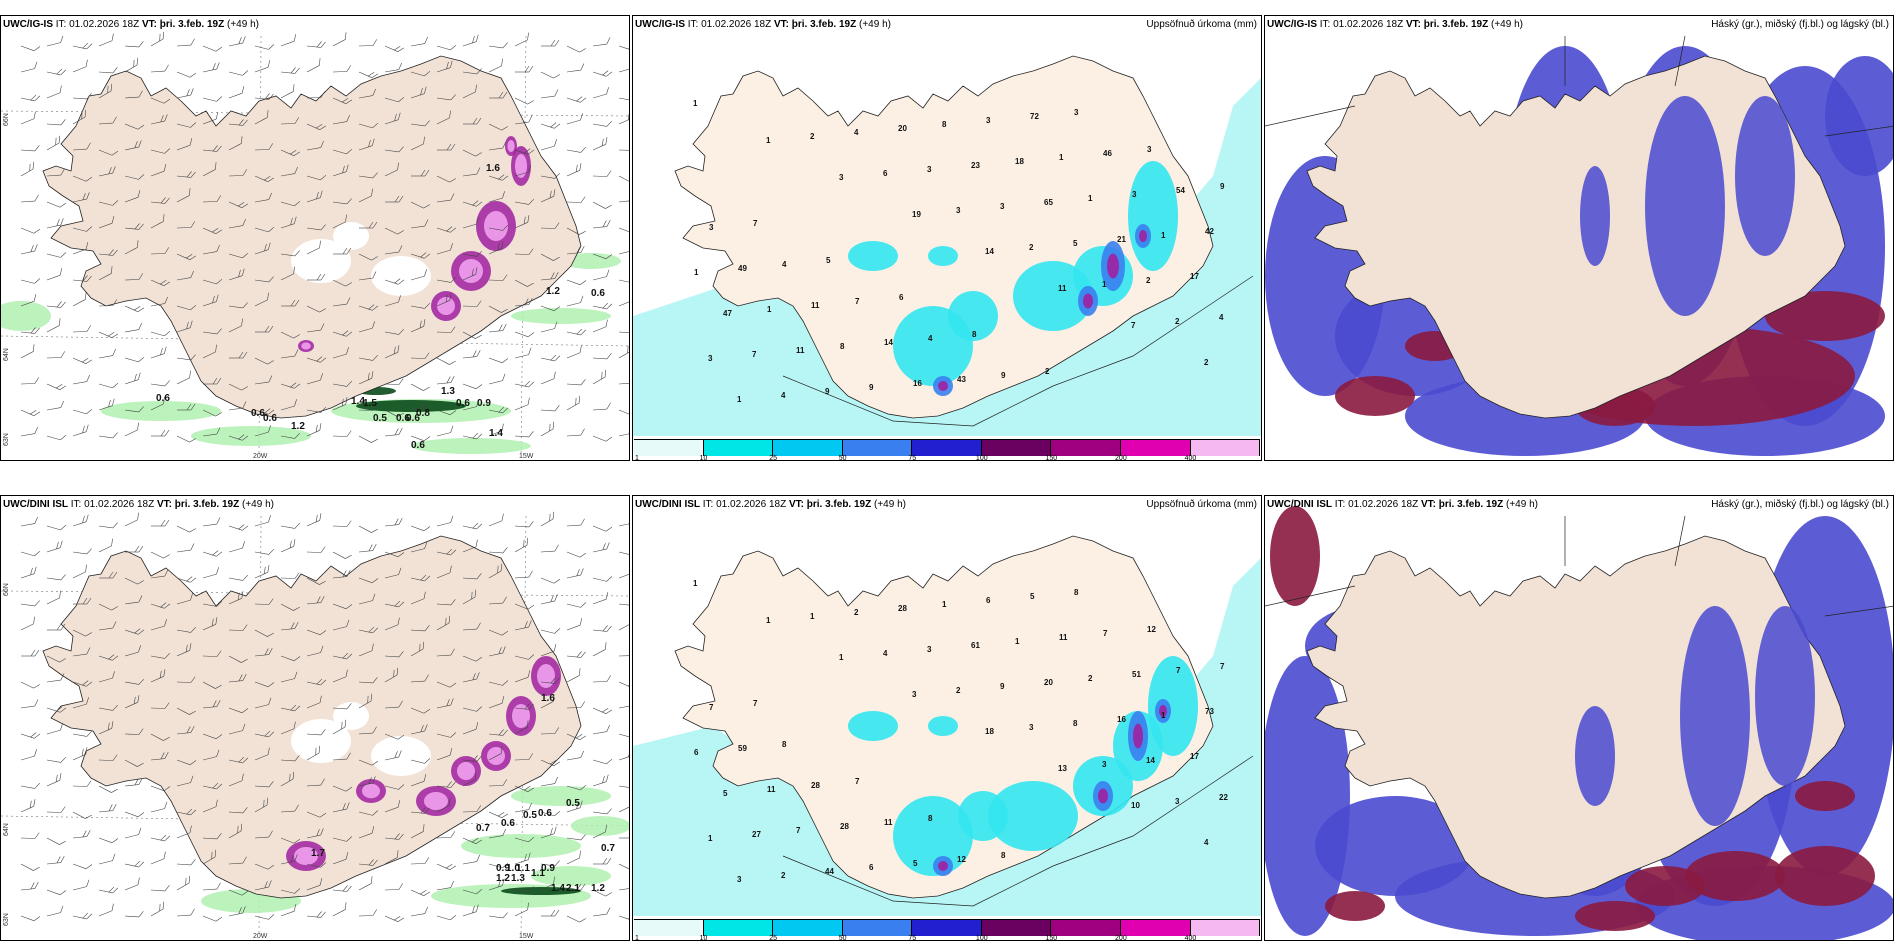 This screenshot has width=1900, height=950. Describe the element at coordinates (513, 868) in the screenshot. I see `value-label: 1.0` at that location.